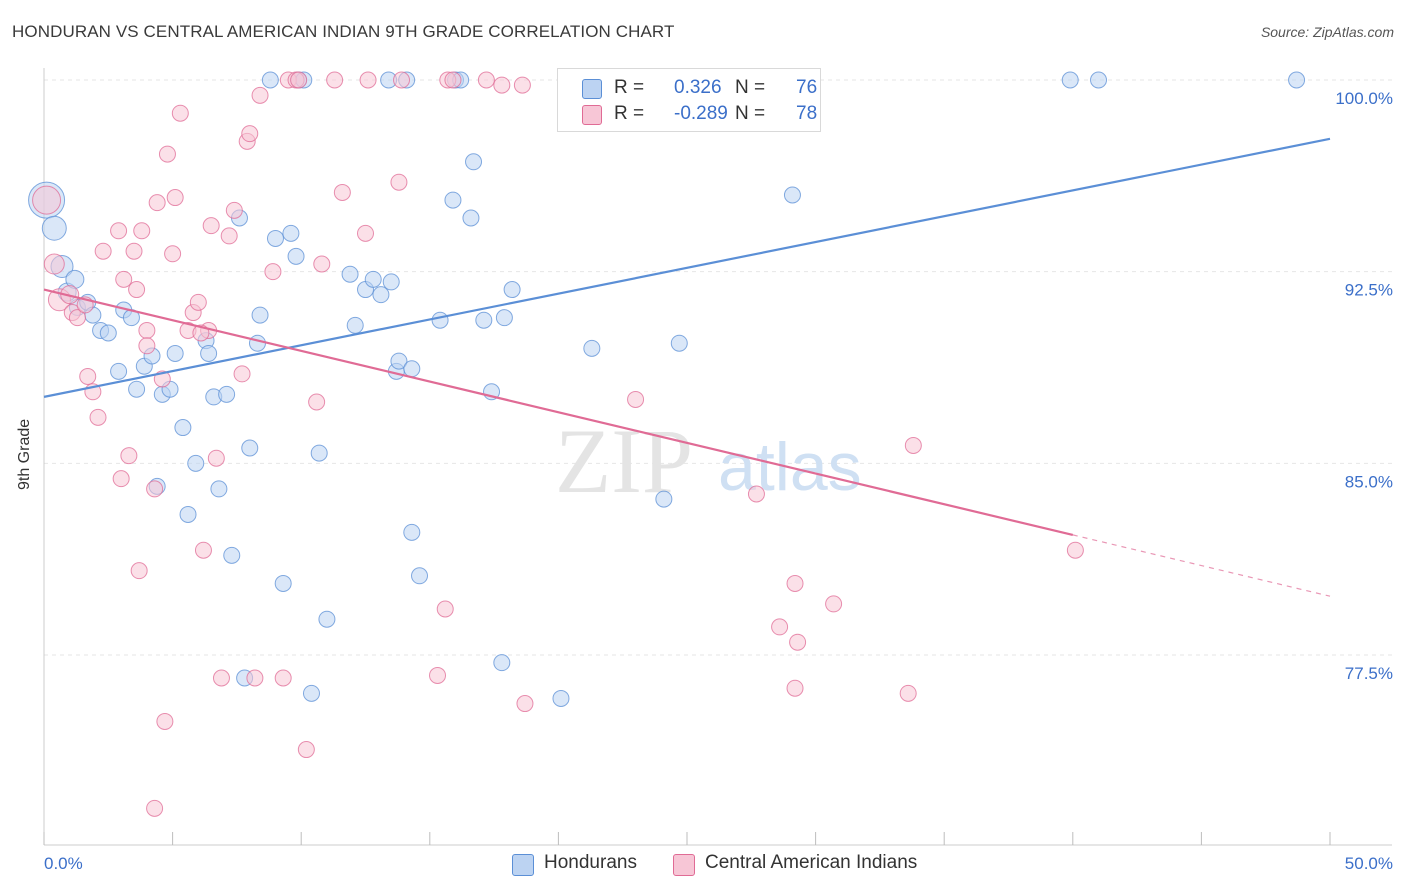 The width and height of the screenshot is (1406, 892). Describe the element at coordinates (590, 862) in the screenshot. I see `bottom-legend-label: Hondurans` at that location.